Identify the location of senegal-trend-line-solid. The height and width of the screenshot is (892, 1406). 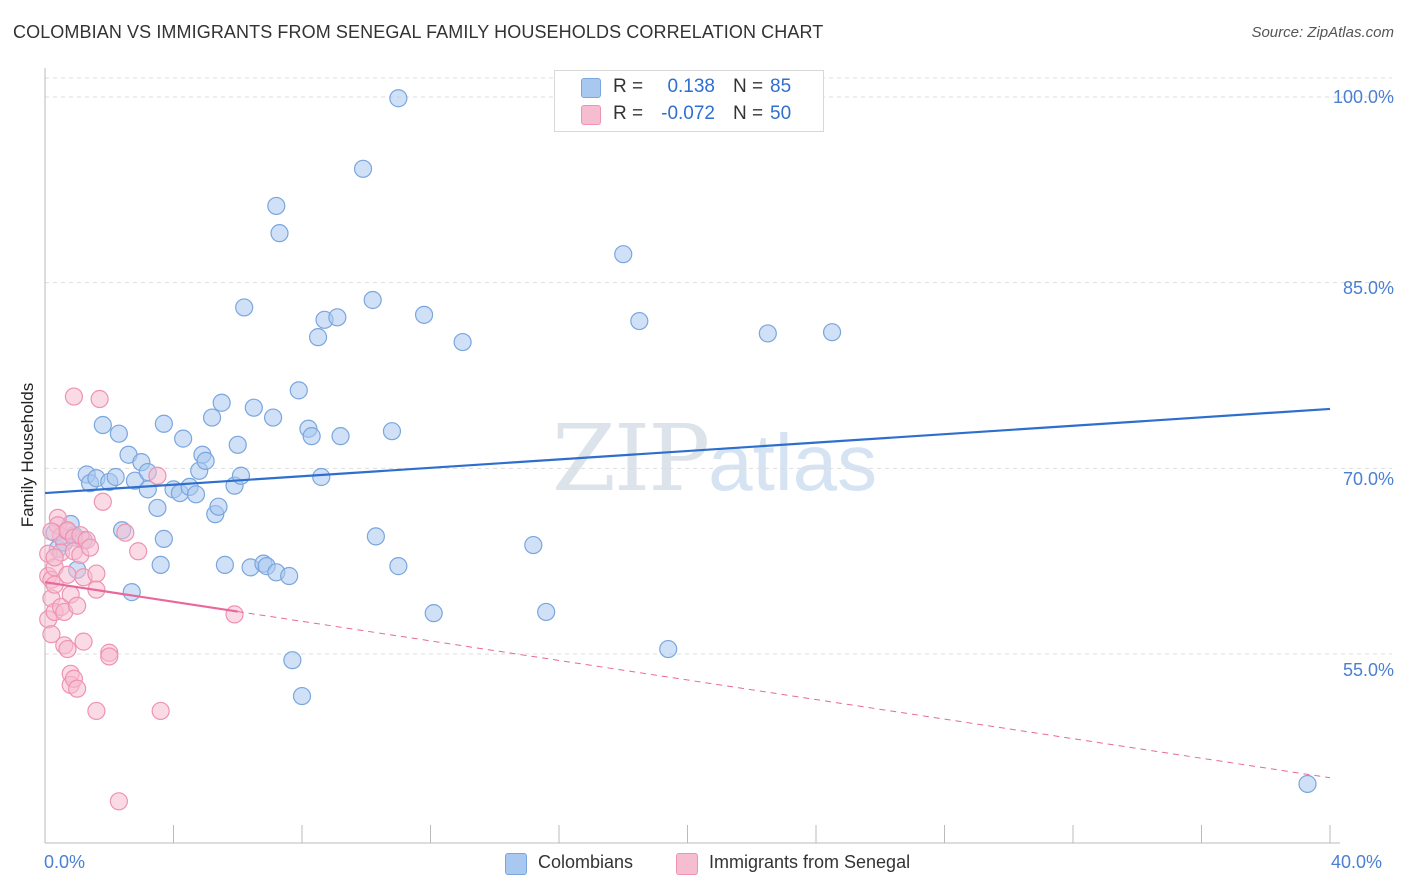
(141, 597).